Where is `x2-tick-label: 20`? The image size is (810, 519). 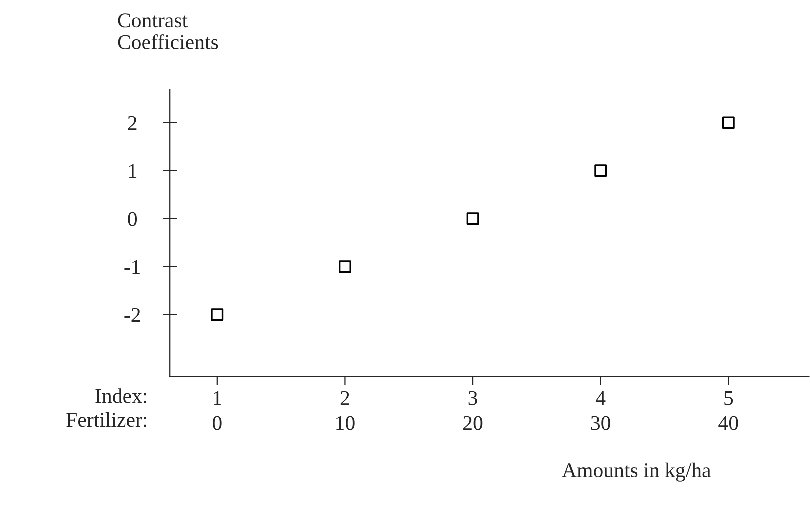
x2-tick-label: 20 is located at coordinates (473, 423).